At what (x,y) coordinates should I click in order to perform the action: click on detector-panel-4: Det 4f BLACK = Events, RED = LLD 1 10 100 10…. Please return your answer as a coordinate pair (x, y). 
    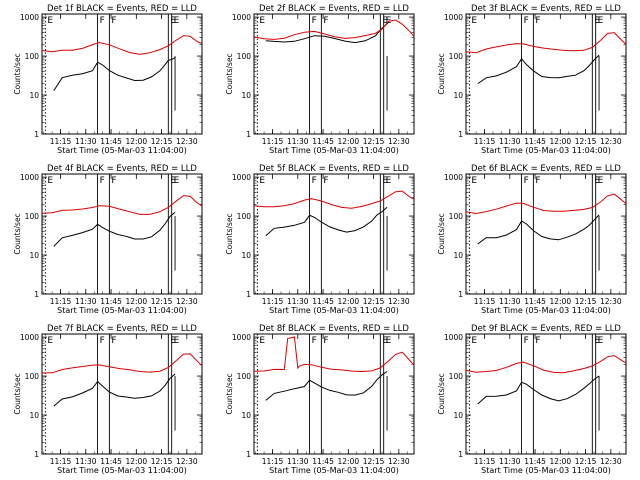
    Looking at the image, I should click on (108, 239).